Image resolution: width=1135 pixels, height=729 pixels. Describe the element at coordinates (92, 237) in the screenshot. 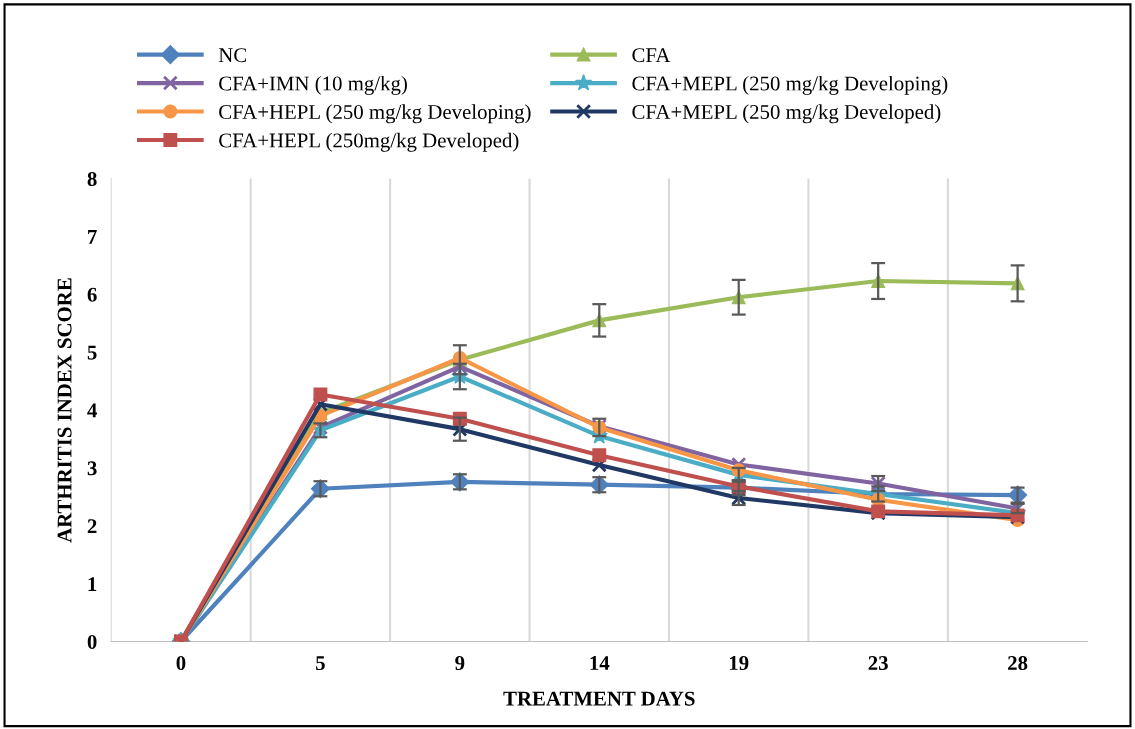

I see `y-tick-label: 7` at that location.